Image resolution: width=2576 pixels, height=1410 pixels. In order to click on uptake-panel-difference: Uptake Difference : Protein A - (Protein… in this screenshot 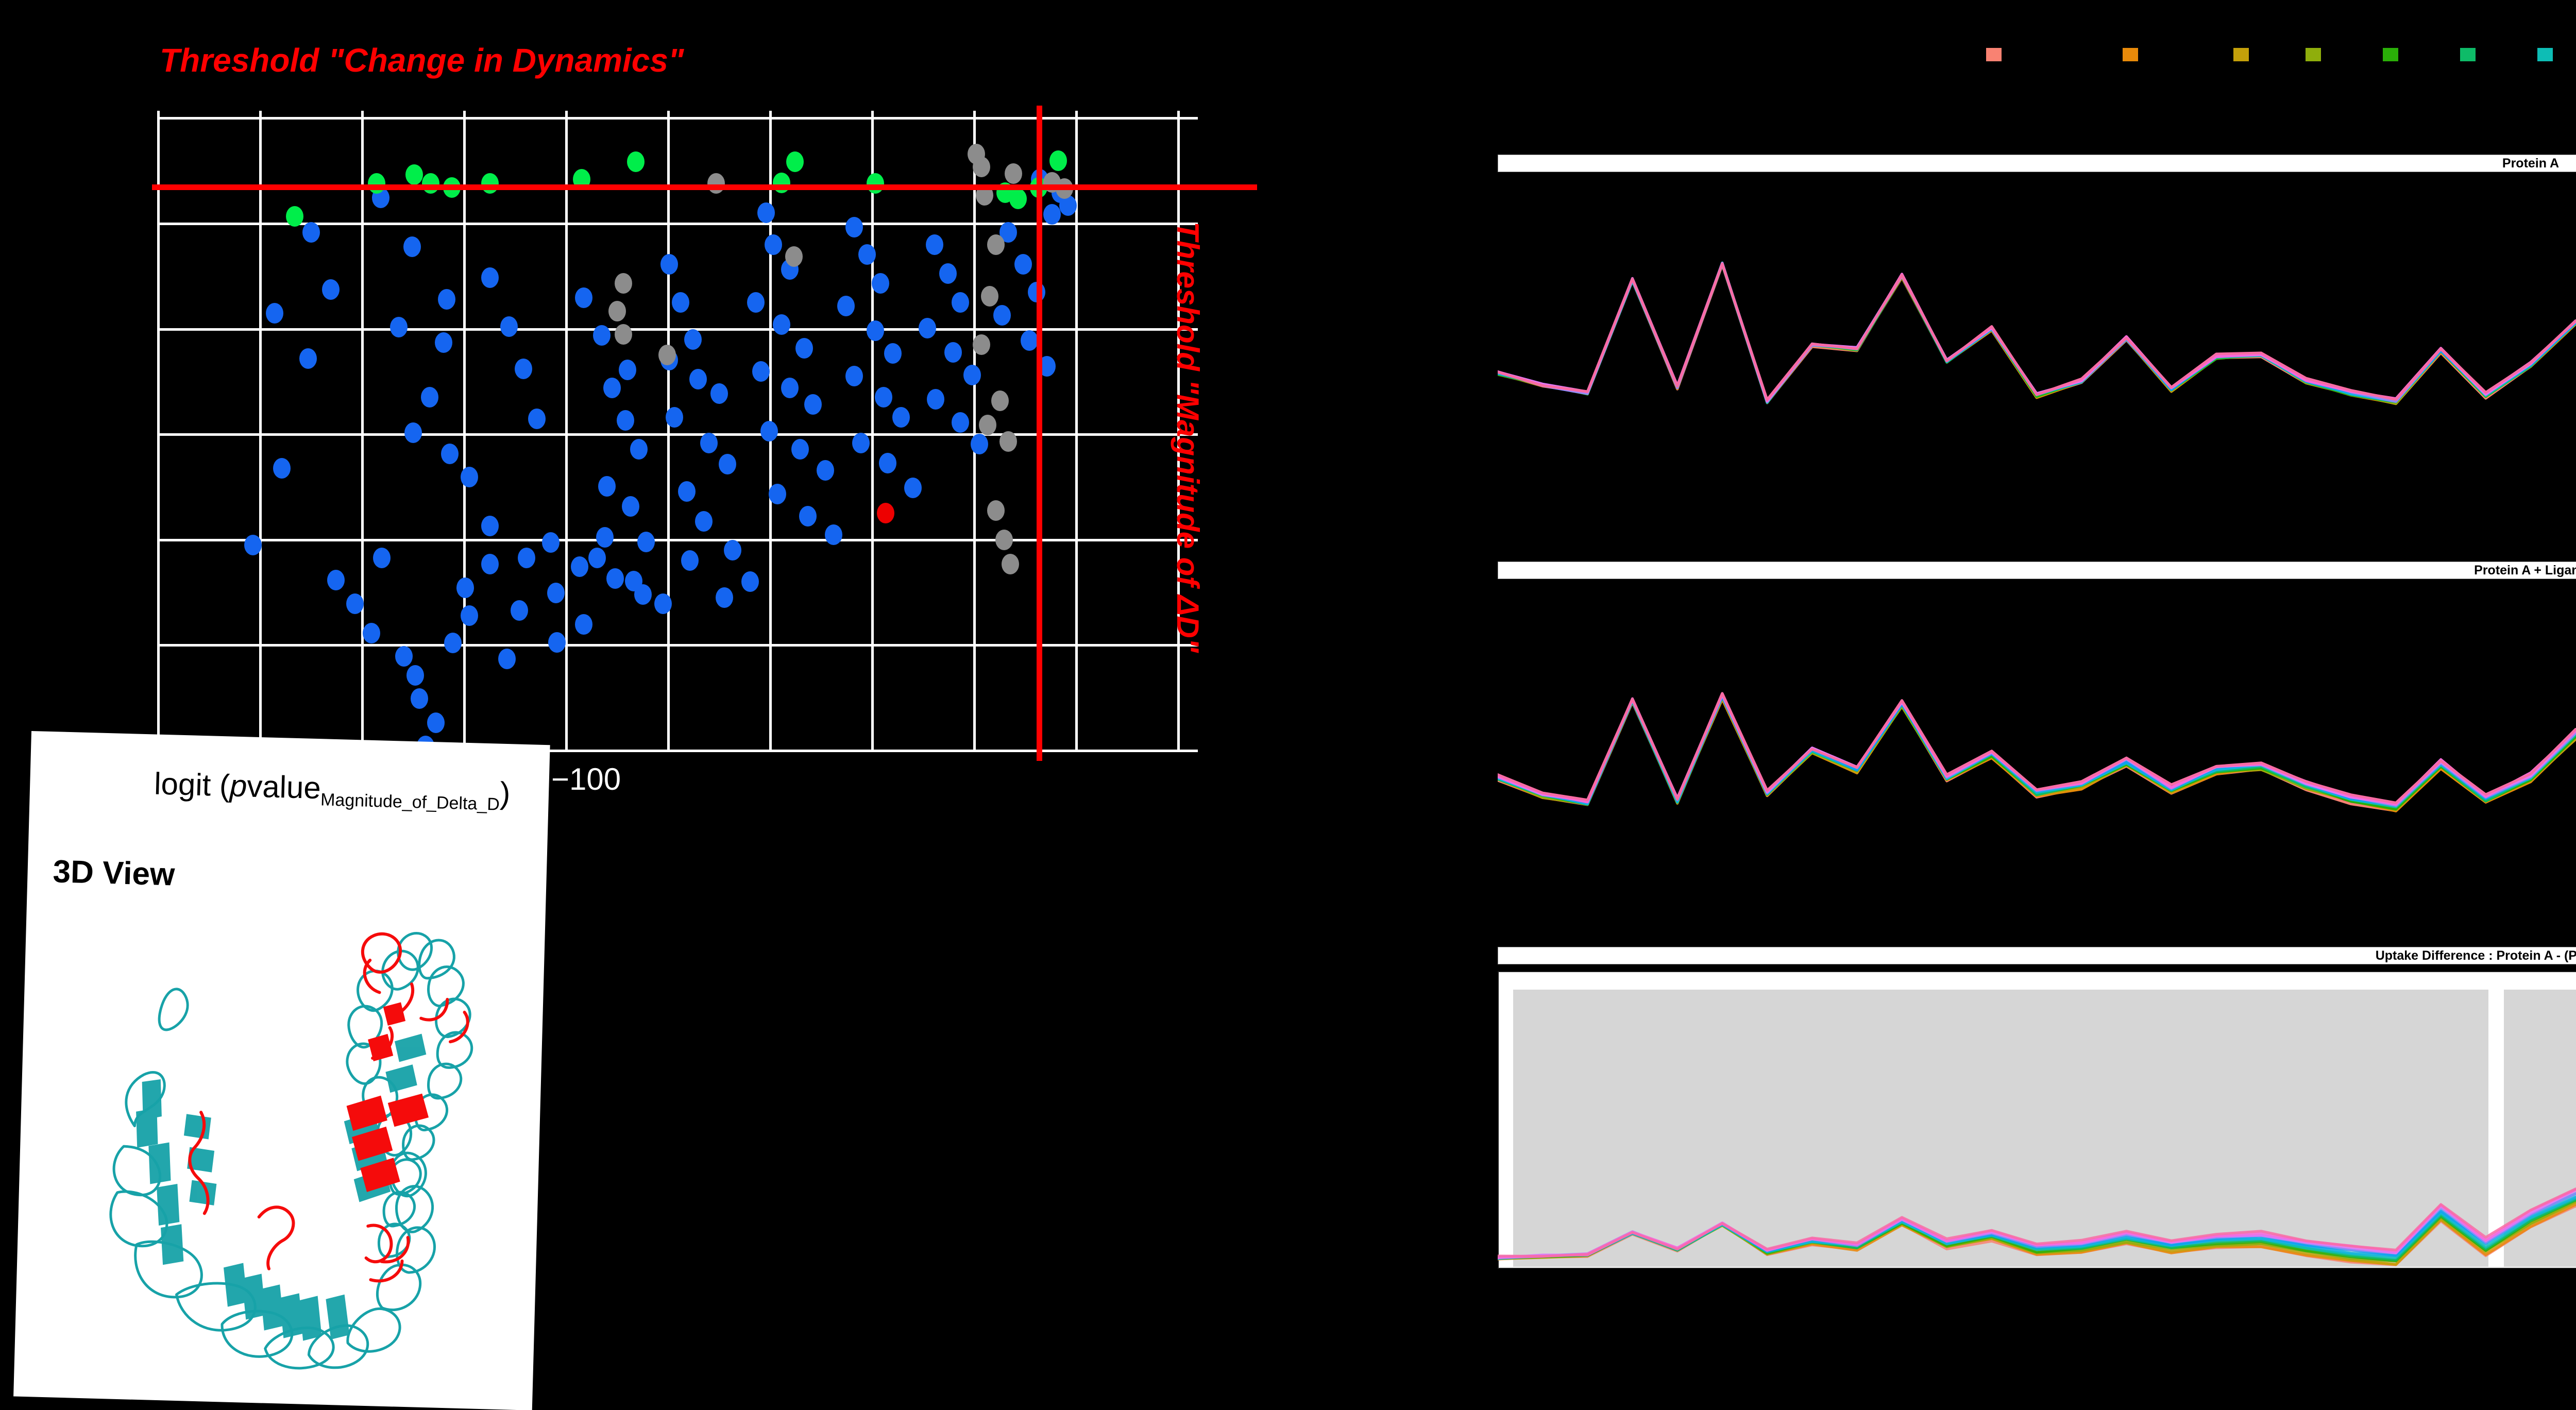, I will do `click(2037, 957)`.